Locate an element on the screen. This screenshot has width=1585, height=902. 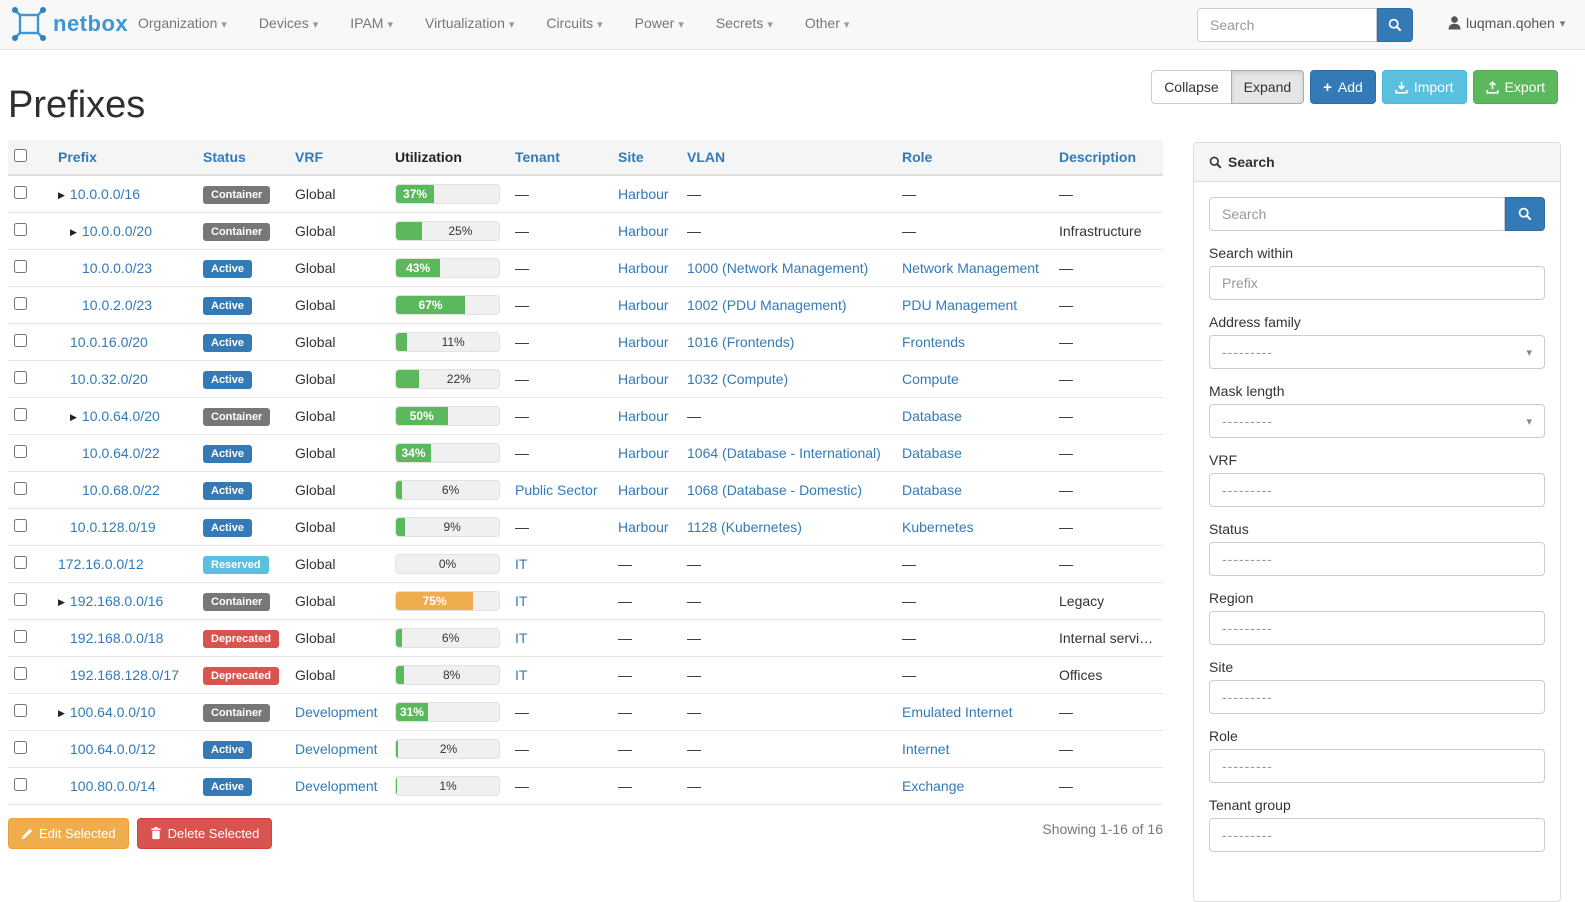
vlan-link: 1000 (Network Management) is located at coordinates (778, 268).